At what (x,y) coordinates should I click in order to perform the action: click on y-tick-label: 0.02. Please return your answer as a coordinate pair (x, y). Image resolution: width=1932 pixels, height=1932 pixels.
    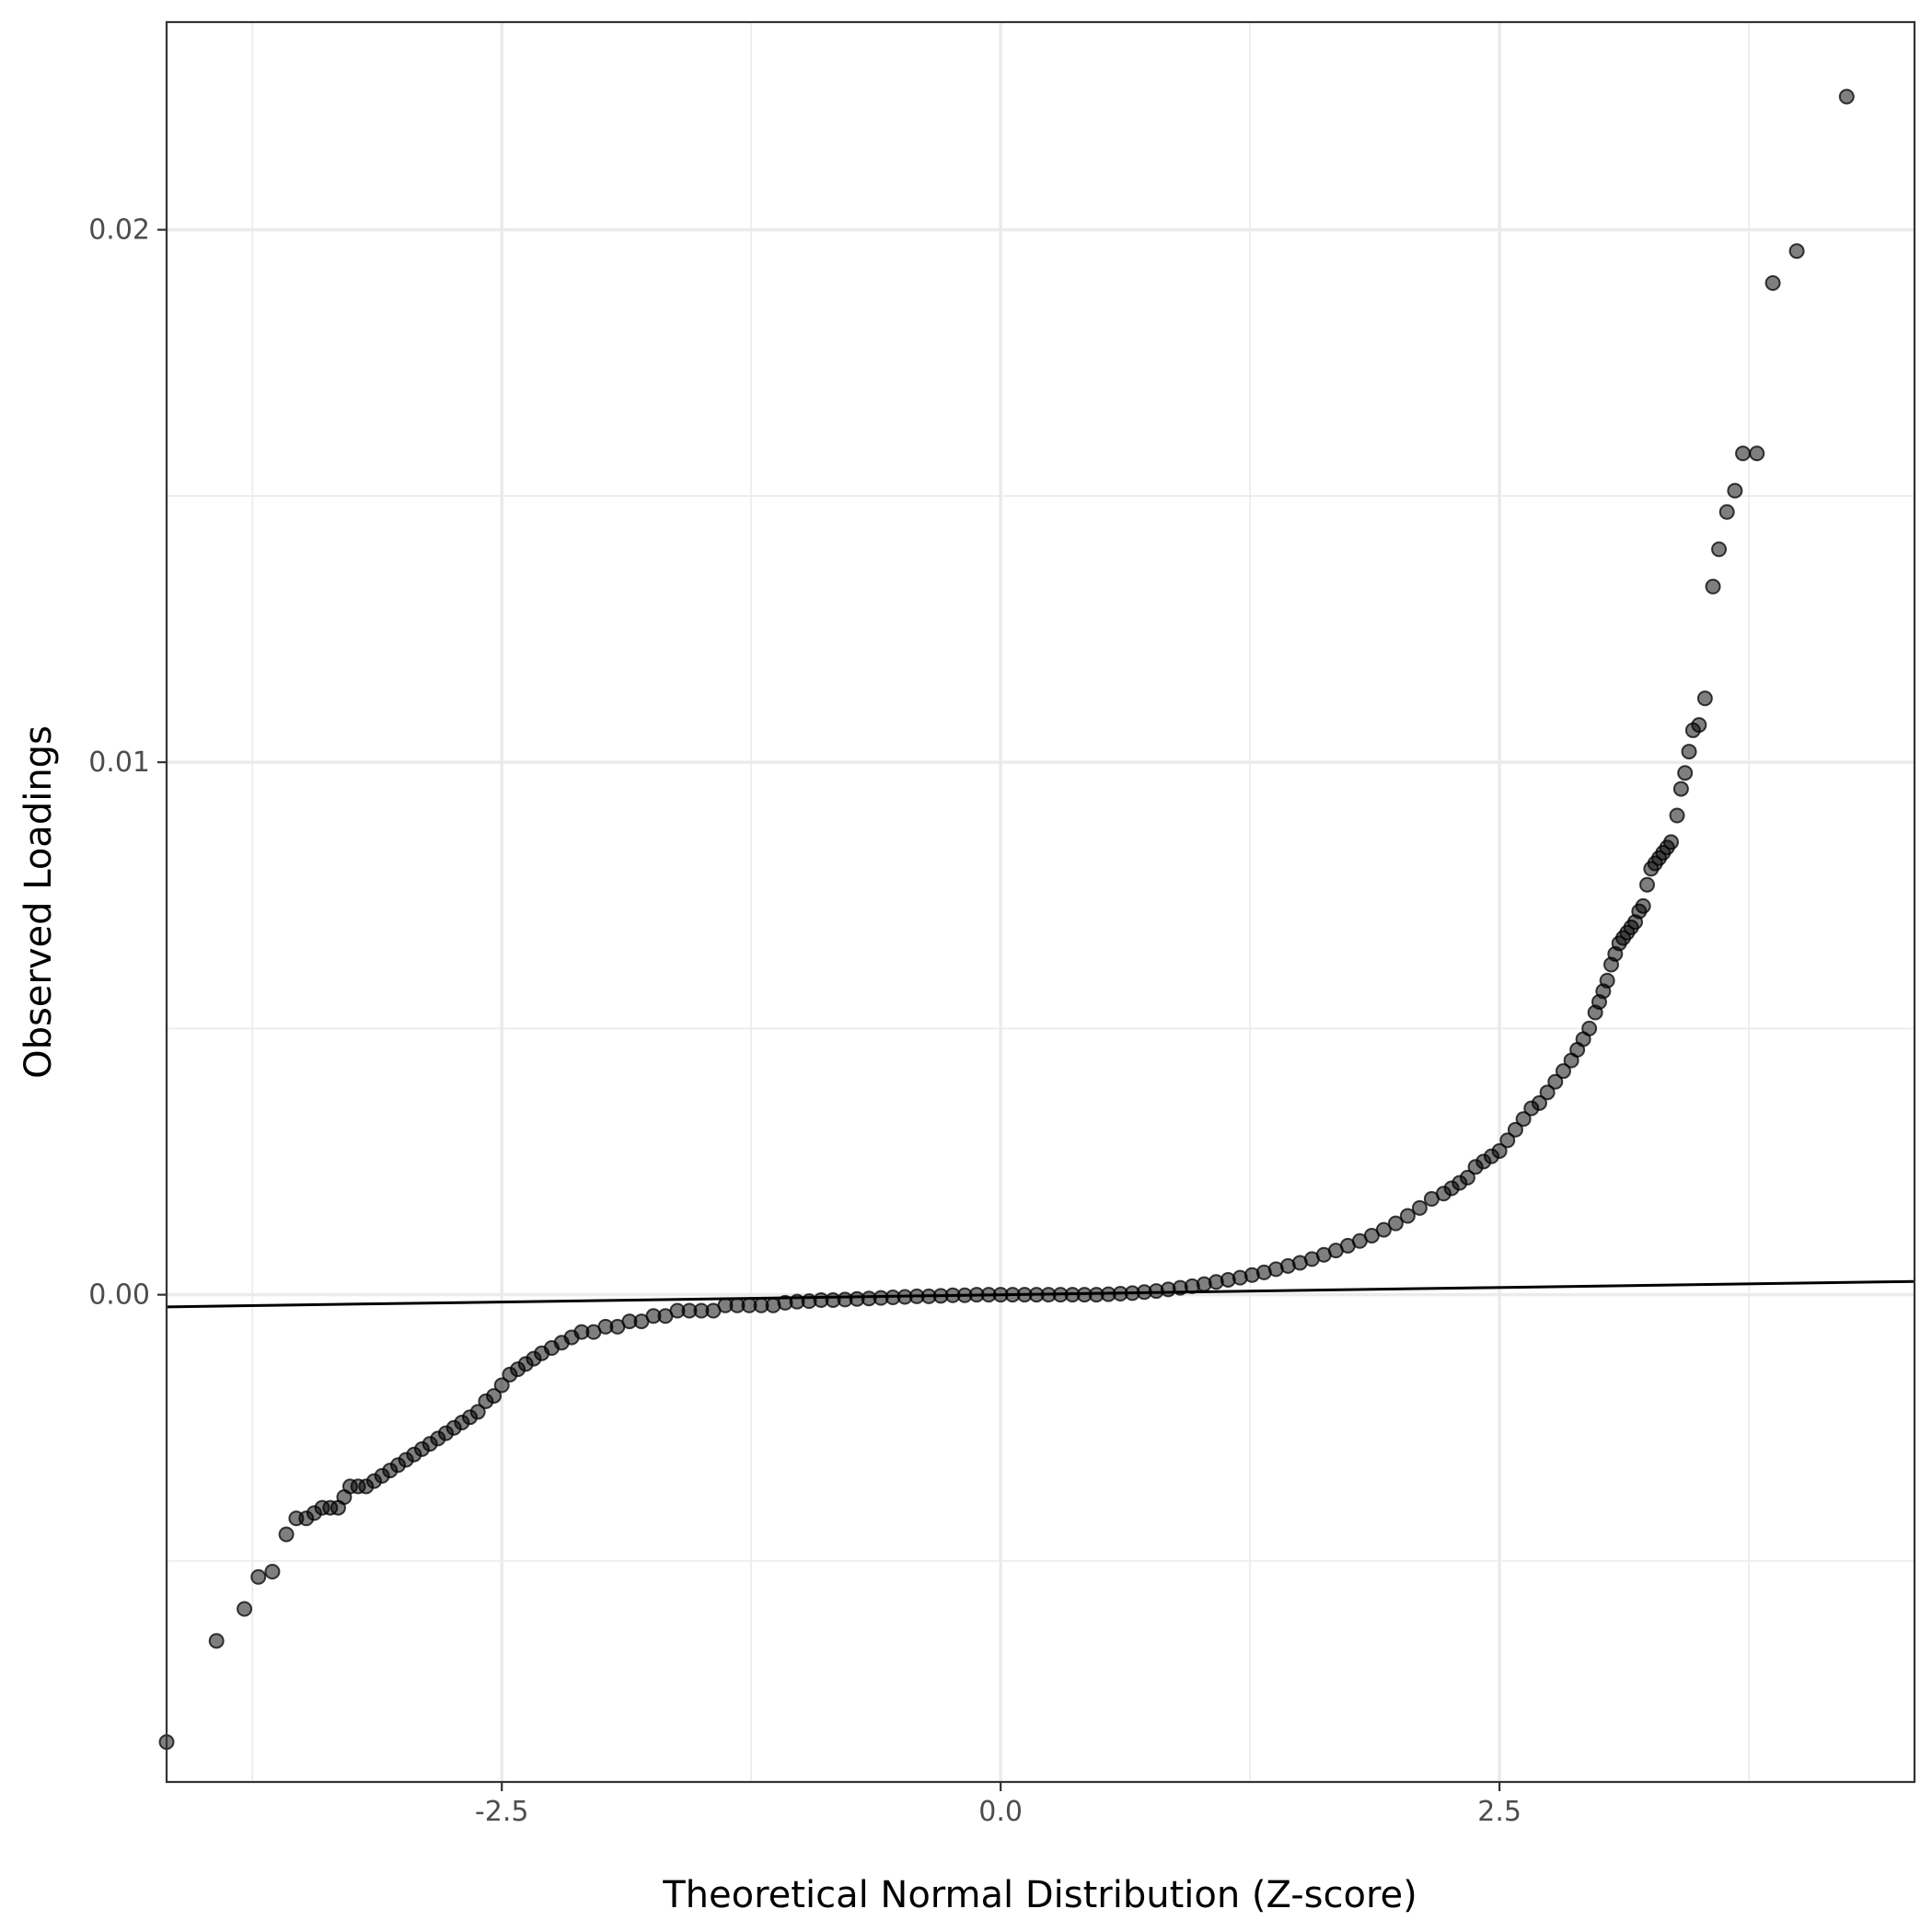
    Looking at the image, I should click on (119, 231).